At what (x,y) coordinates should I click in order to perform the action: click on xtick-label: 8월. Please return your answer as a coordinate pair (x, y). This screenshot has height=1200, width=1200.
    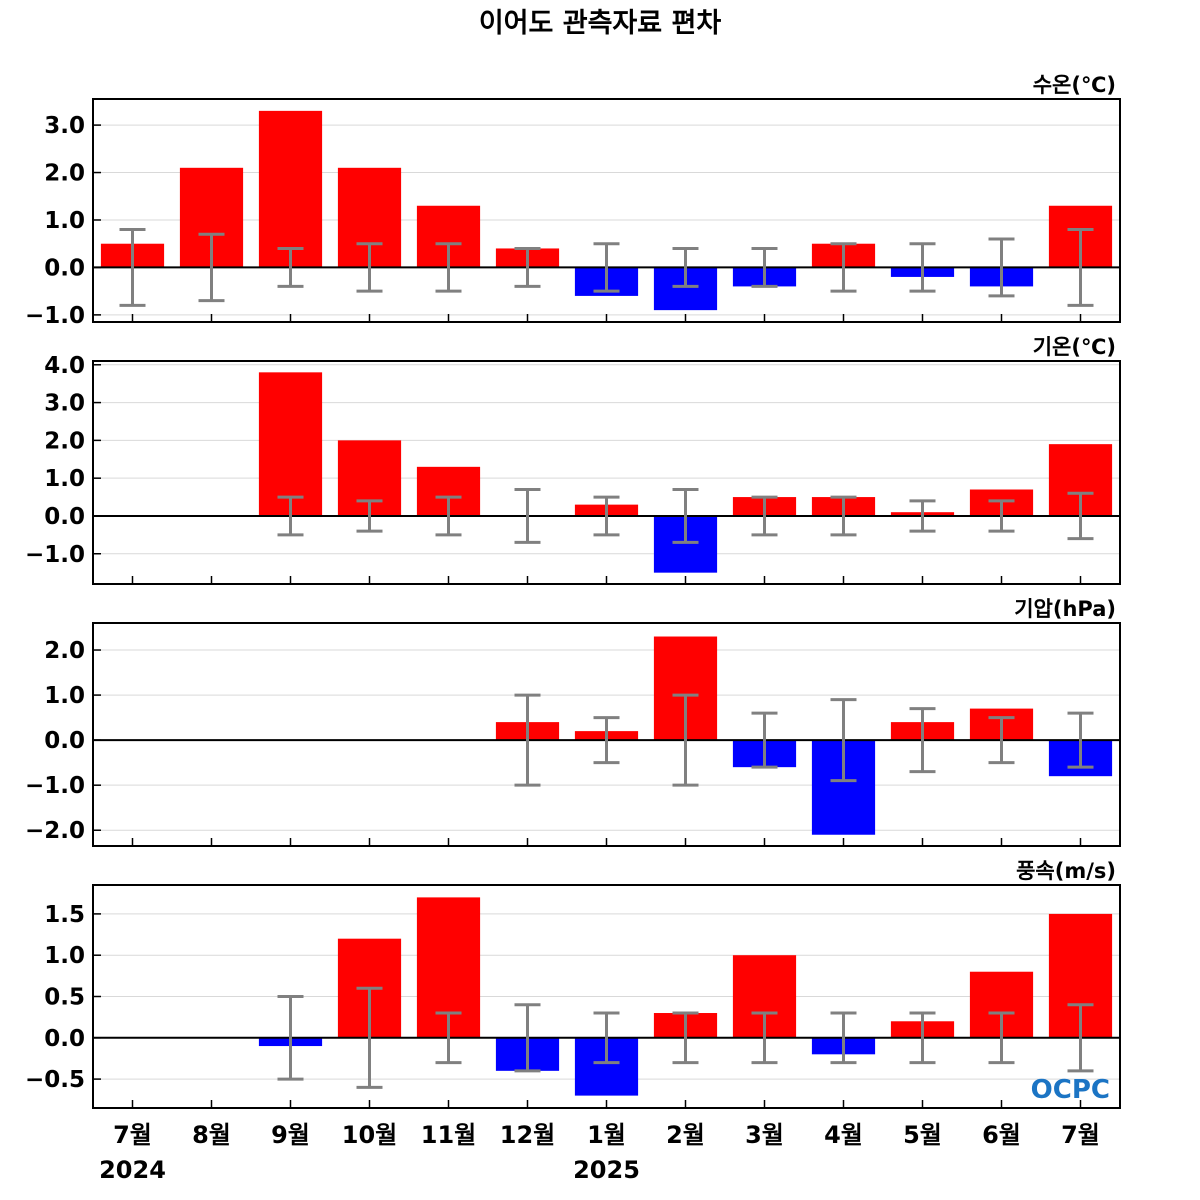
    Looking at the image, I should click on (211, 1135).